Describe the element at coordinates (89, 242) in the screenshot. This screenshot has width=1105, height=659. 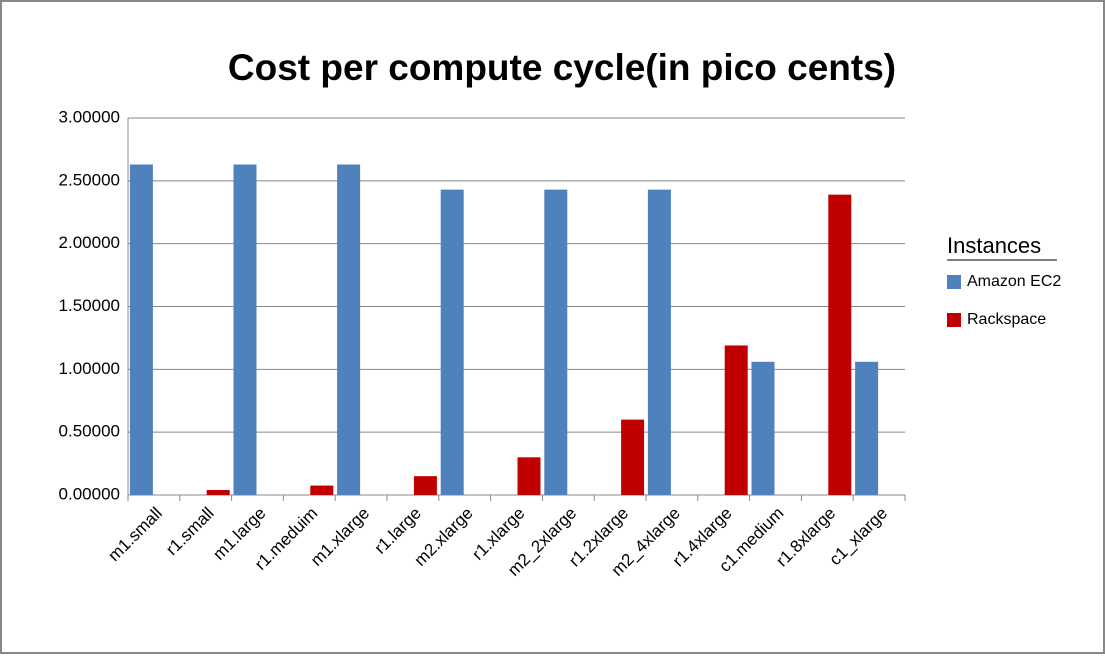
I see `y-tick-label: 2.00000` at that location.